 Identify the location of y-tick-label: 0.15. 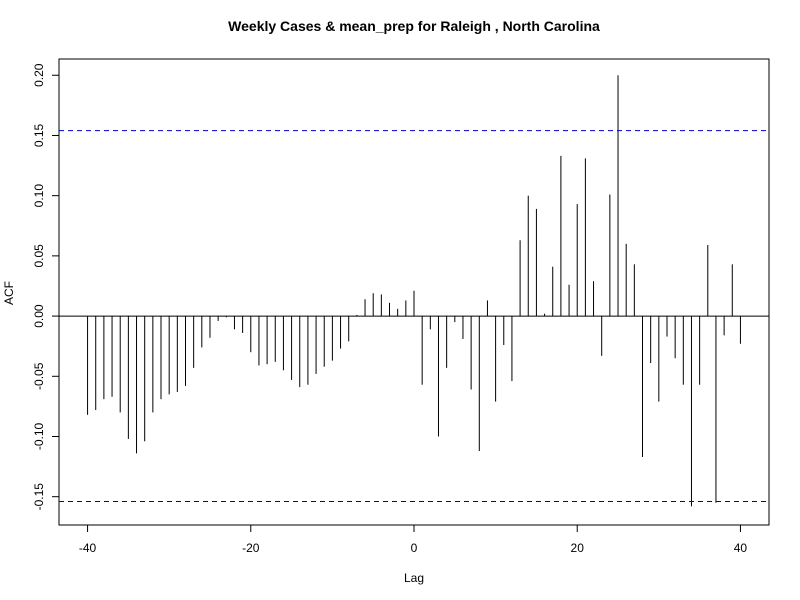
(39, 135).